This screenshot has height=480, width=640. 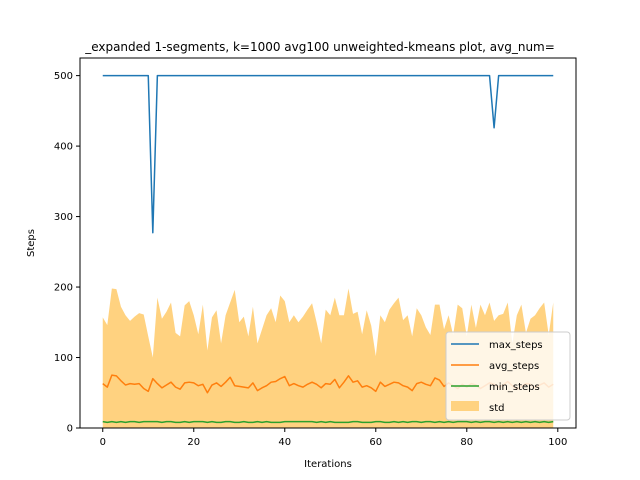 What do you see at coordinates (63, 217) in the screenshot?
I see `y-tick-label: 300` at bounding box center [63, 217].